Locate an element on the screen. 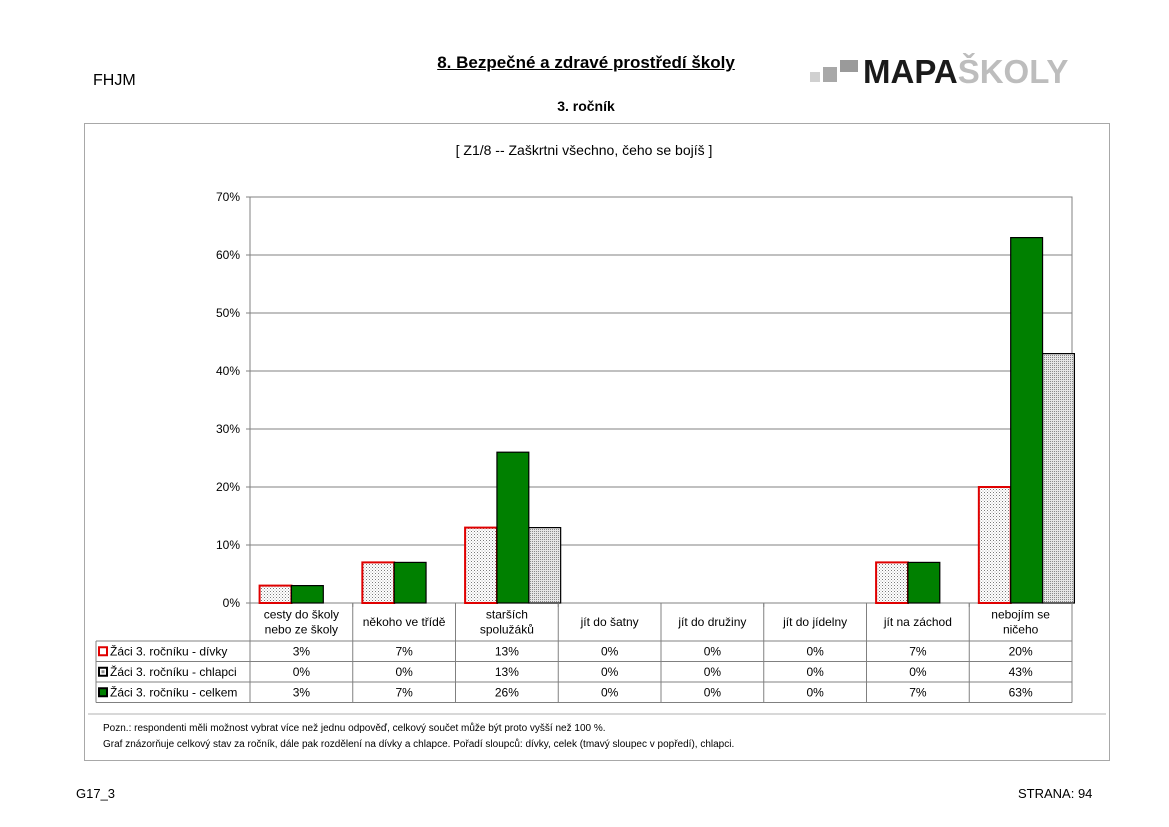  data-label: 43% is located at coordinates (1021, 672).